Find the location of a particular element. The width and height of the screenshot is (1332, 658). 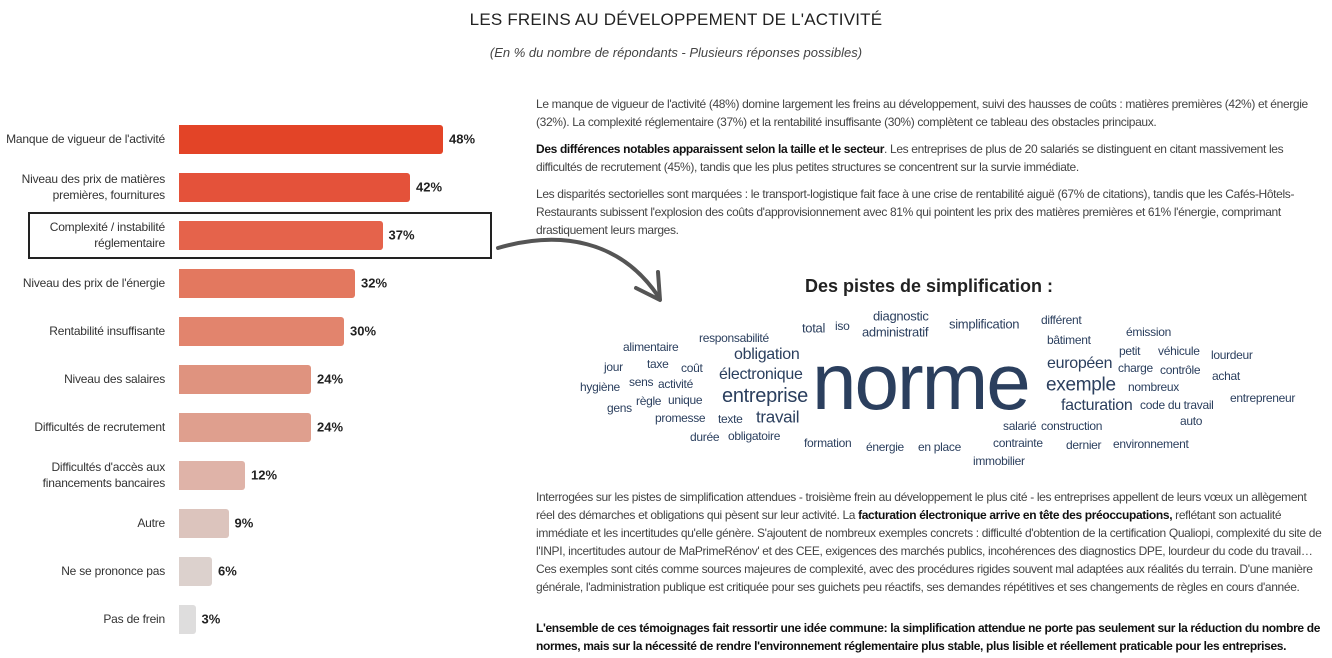

cloud-word: code du travail is located at coordinates (1177, 405).